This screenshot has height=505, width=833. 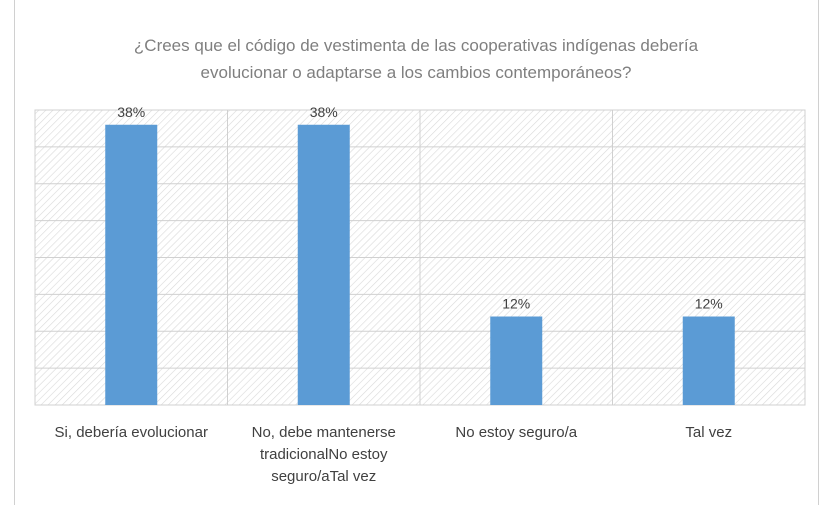 What do you see at coordinates (131, 432) in the screenshot?
I see `x-tick-label: Si, debería evolucionar` at bounding box center [131, 432].